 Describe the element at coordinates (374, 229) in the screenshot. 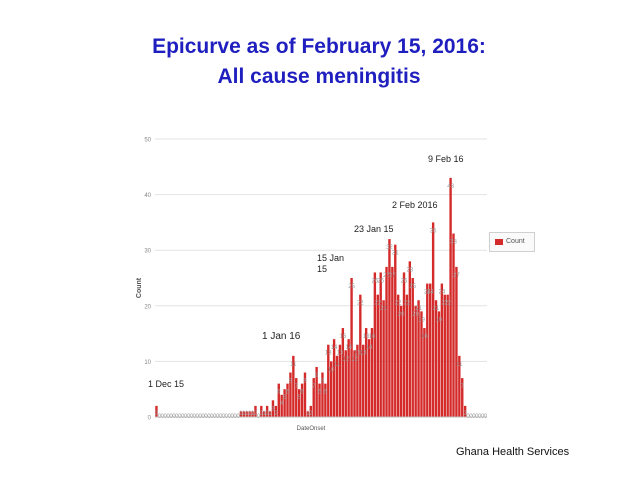

I see `annotation-23-jan-15: 23 Jan 15` at that location.